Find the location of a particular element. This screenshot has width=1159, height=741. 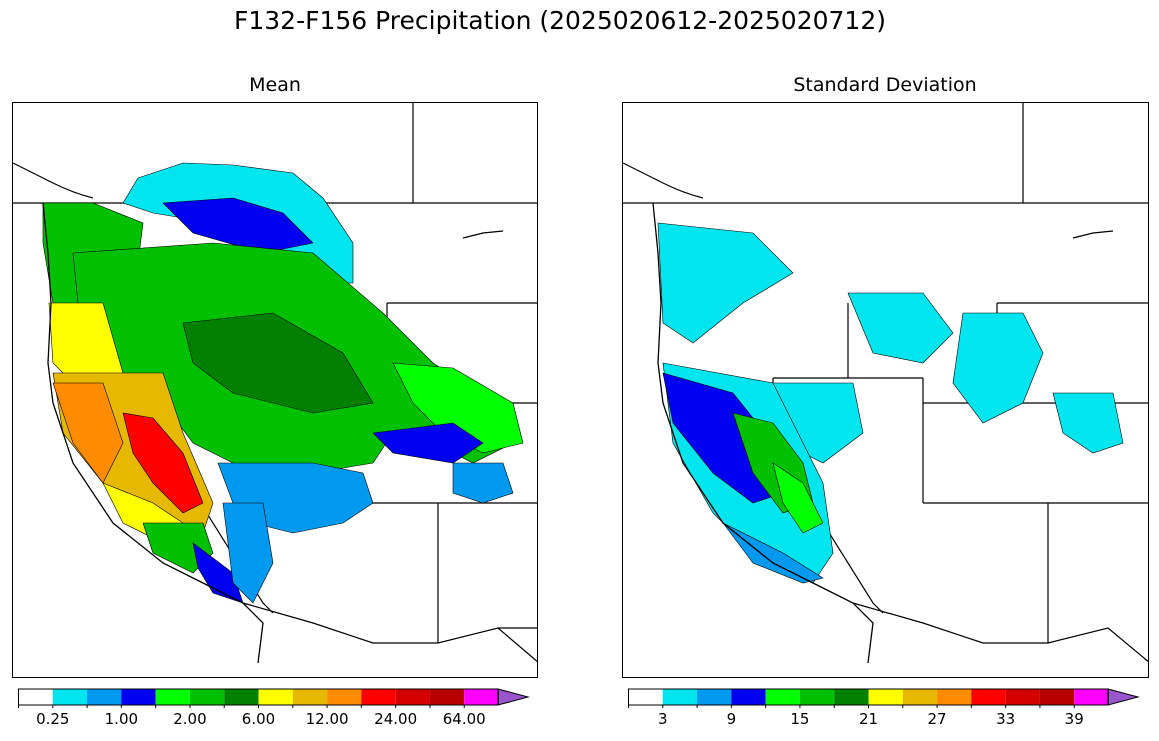

std-colorbar-extend-arrow is located at coordinates (1123, 697).